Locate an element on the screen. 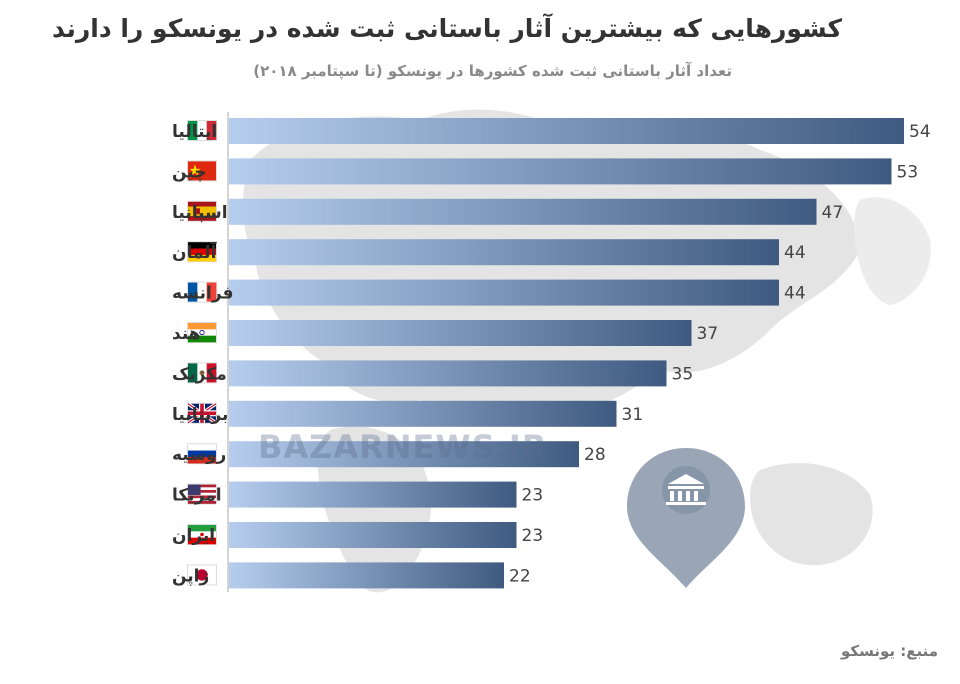 This screenshot has height=684, width=960. bar-value-label: 22 is located at coordinates (520, 576).